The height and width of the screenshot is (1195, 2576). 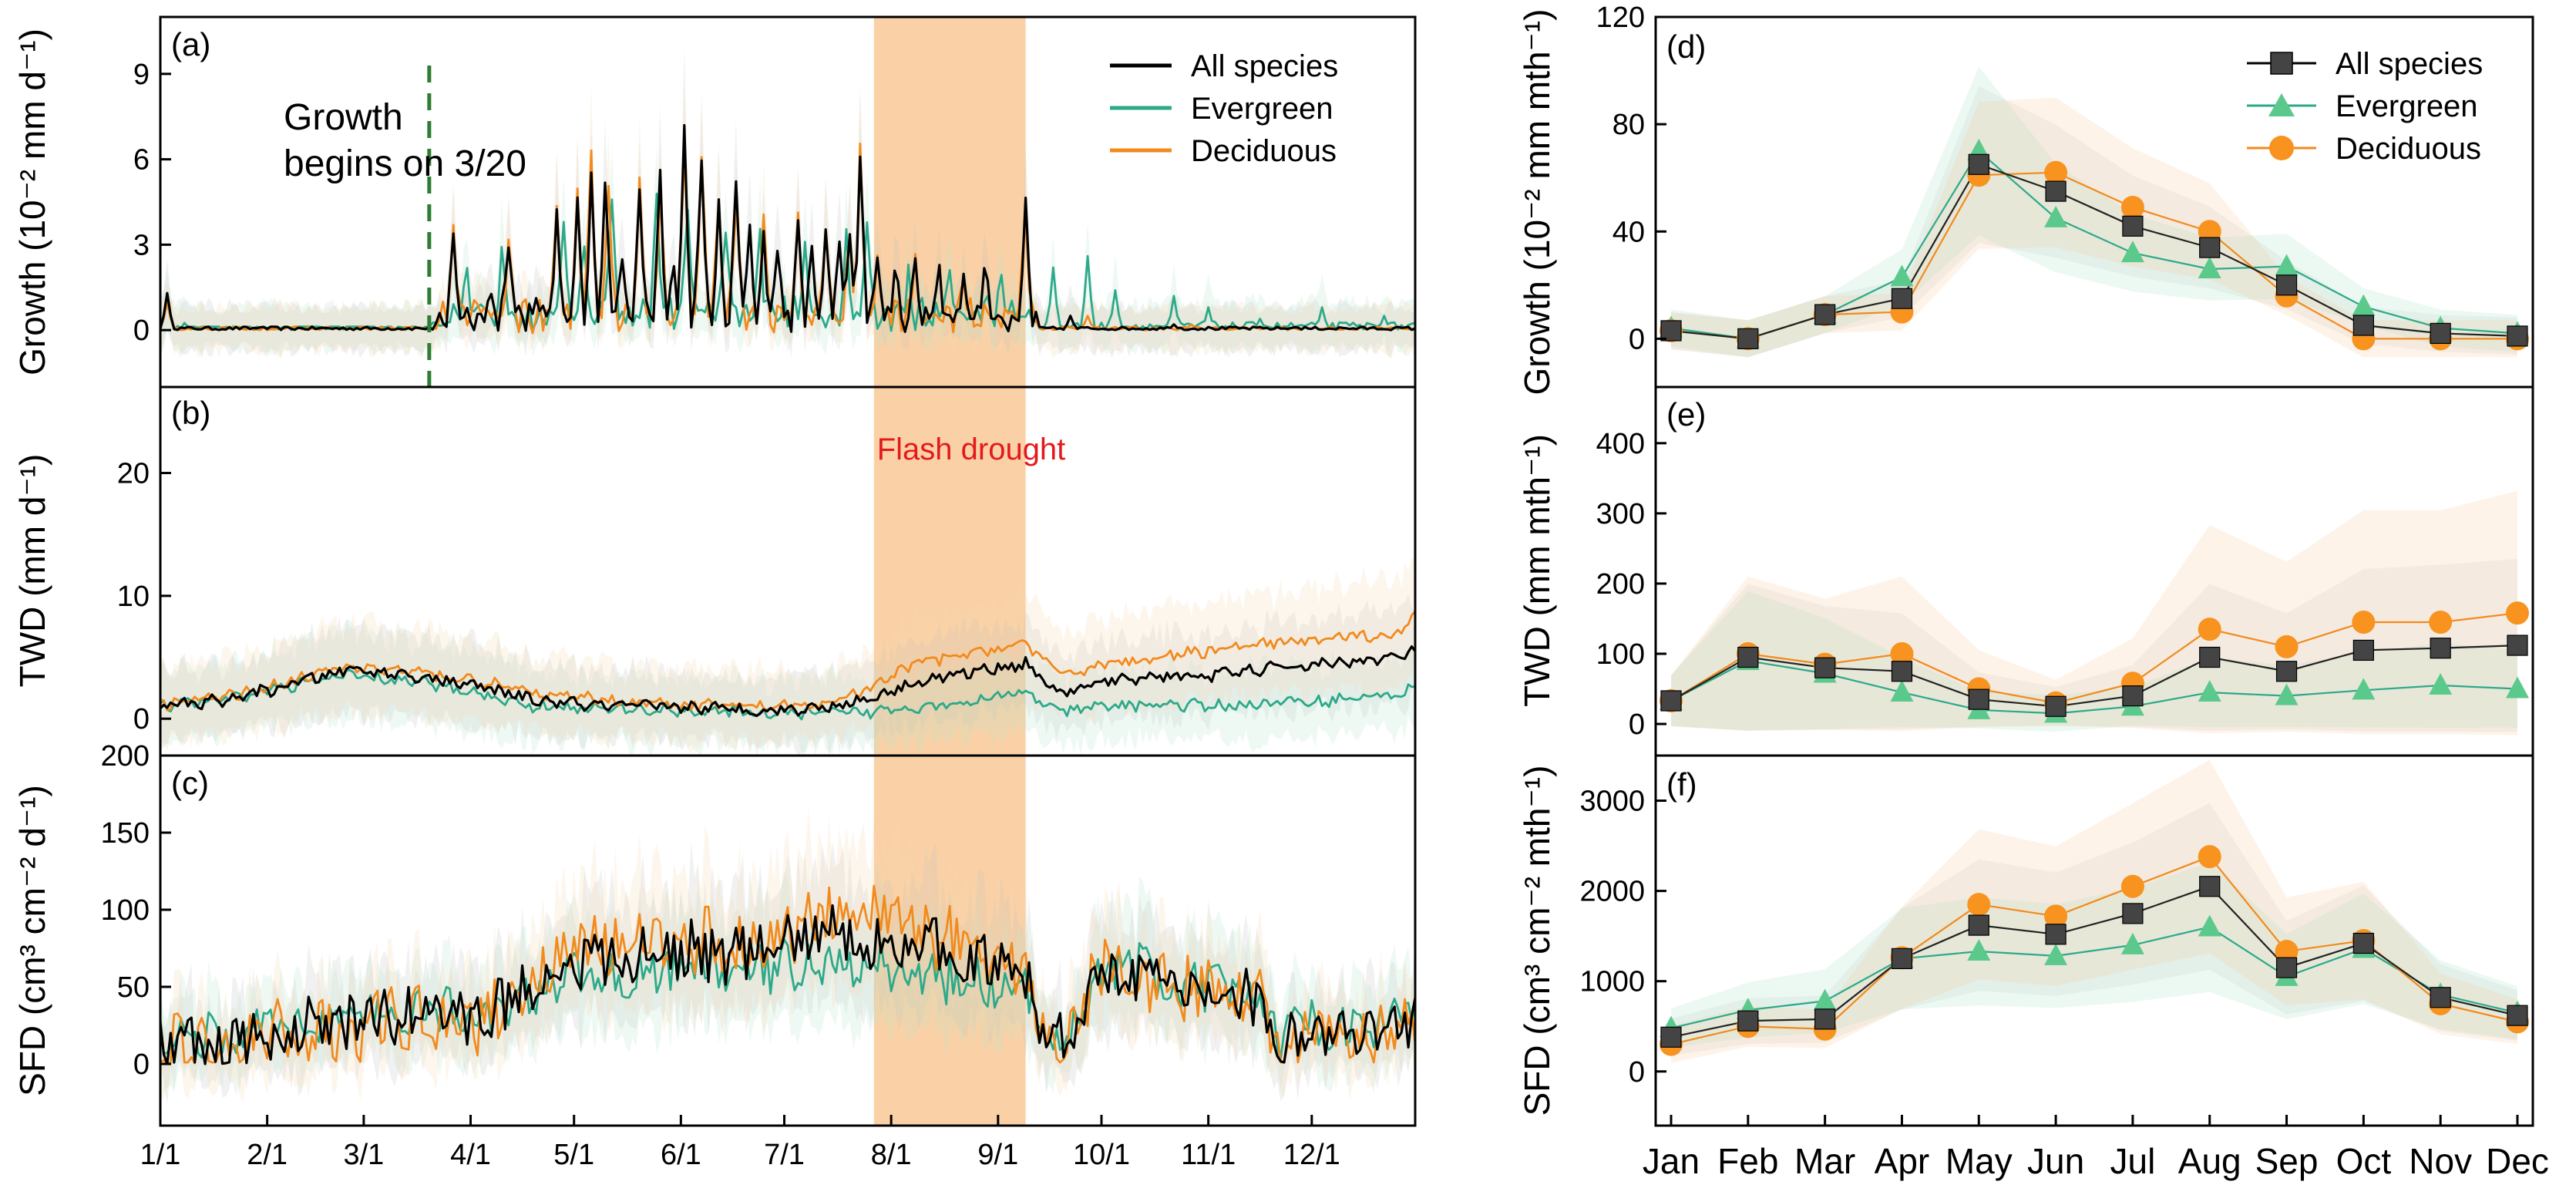 What do you see at coordinates (125, 834) in the screenshot?
I see `y-tick-label: 150` at bounding box center [125, 834].